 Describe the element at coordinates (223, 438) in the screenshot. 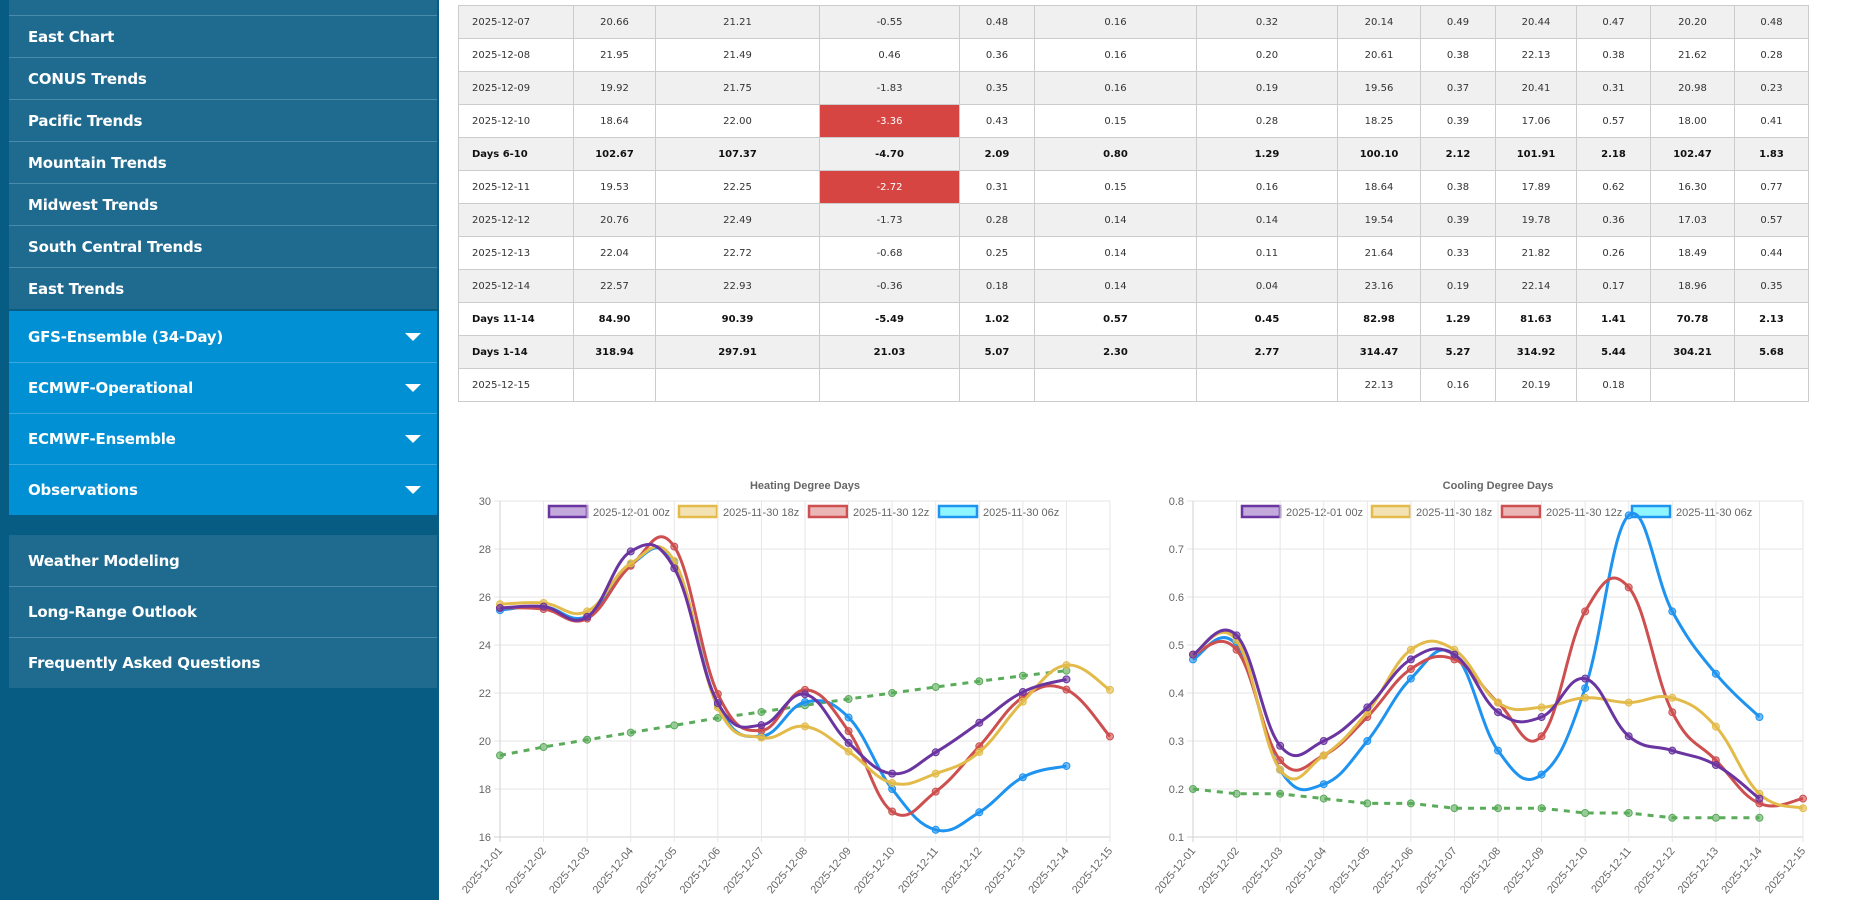

I see `dropdown-ecmwf-ensemble: ECMWF-Ensemble` at that location.